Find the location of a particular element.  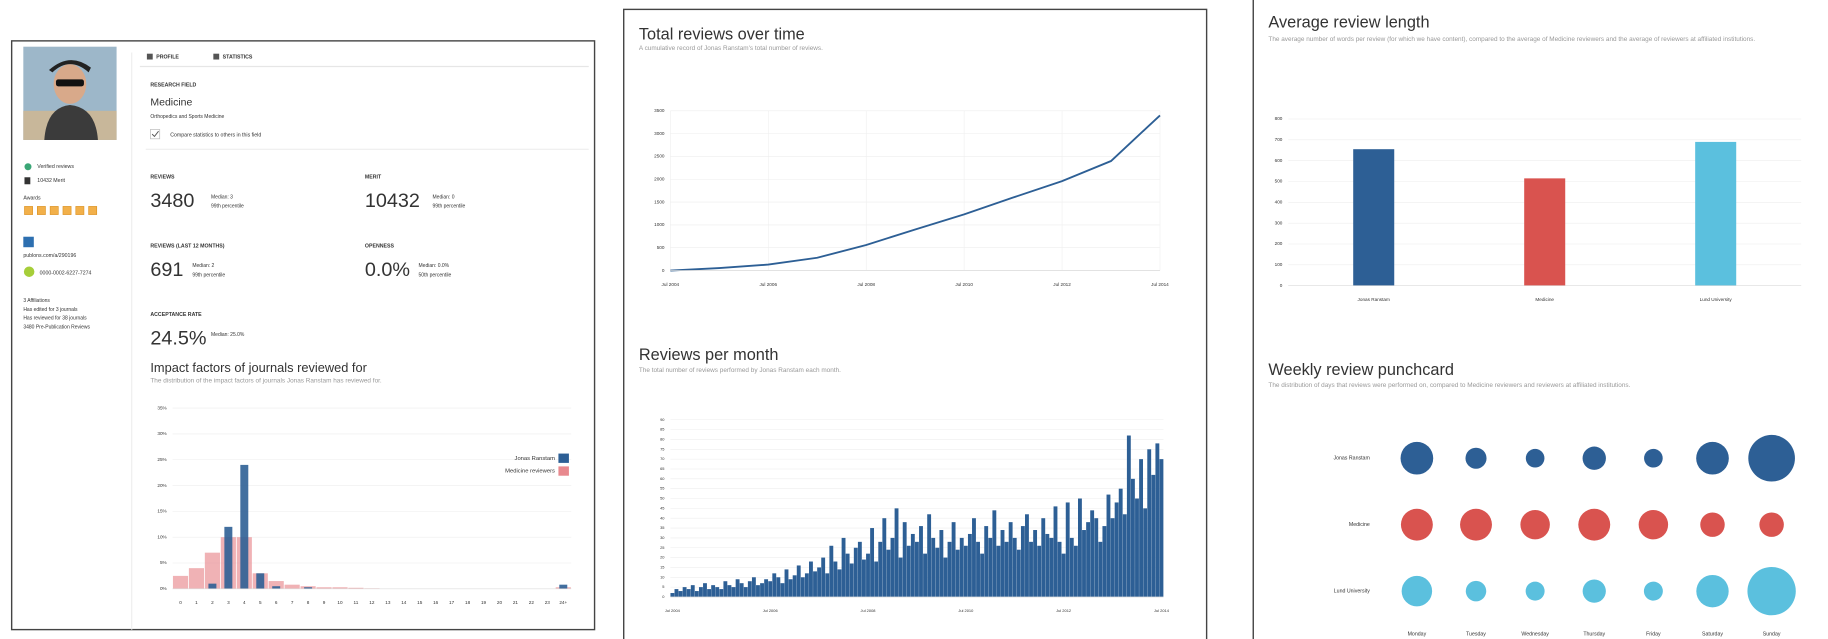

check-mark is located at coordinates (155, 134).